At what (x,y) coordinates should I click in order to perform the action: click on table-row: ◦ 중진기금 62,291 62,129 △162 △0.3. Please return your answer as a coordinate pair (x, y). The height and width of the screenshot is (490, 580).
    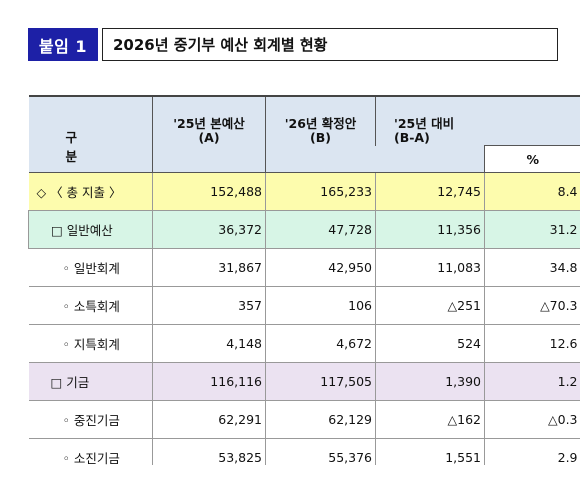
    Looking at the image, I should click on (304, 419).